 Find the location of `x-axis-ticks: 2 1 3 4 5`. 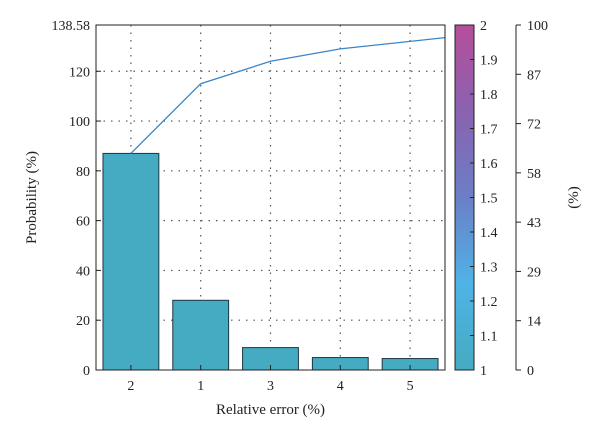

x-axis-ticks: 2 1 3 4 5 is located at coordinates (270, 379).